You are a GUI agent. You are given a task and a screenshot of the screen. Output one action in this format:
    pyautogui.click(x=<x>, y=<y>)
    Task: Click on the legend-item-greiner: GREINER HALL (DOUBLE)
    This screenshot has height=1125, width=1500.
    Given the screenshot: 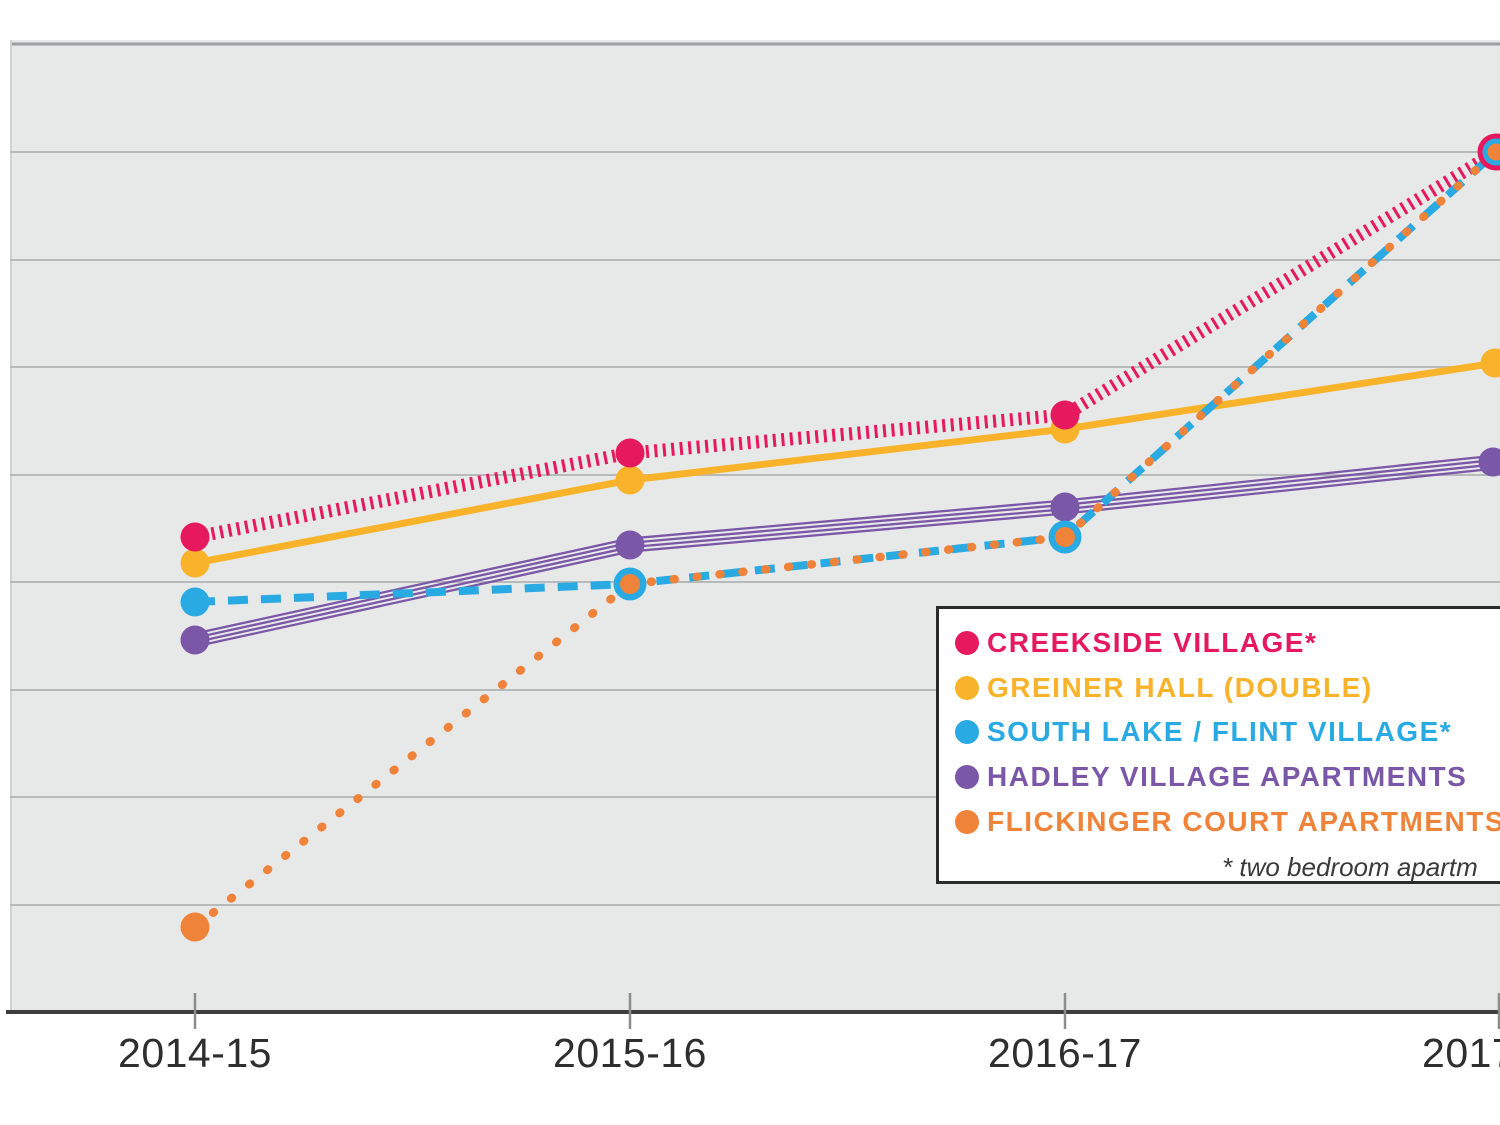 What is the action you would take?
    pyautogui.click(x=1219, y=688)
    